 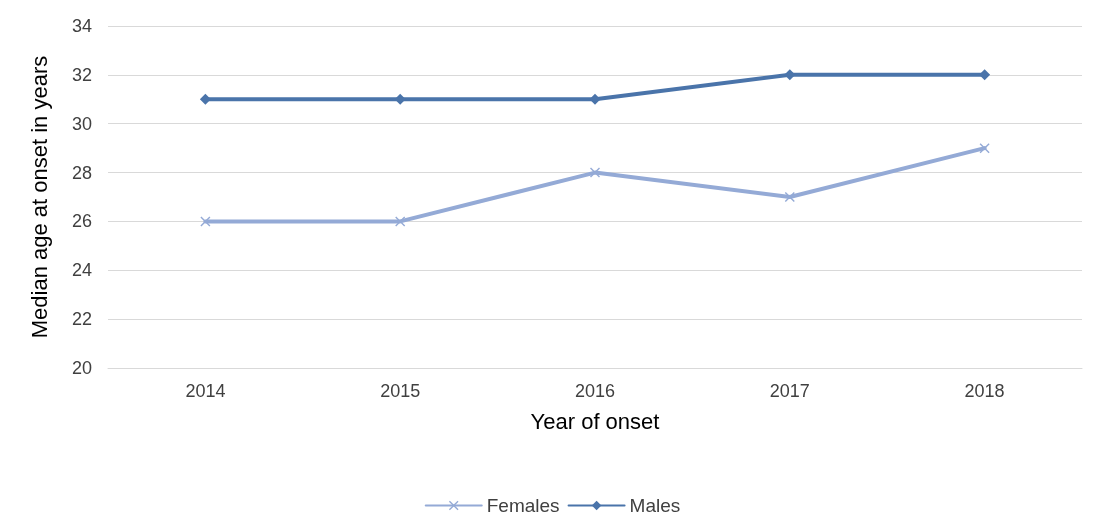 I want to click on x-tick-label: 2014, so click(x=205, y=391).